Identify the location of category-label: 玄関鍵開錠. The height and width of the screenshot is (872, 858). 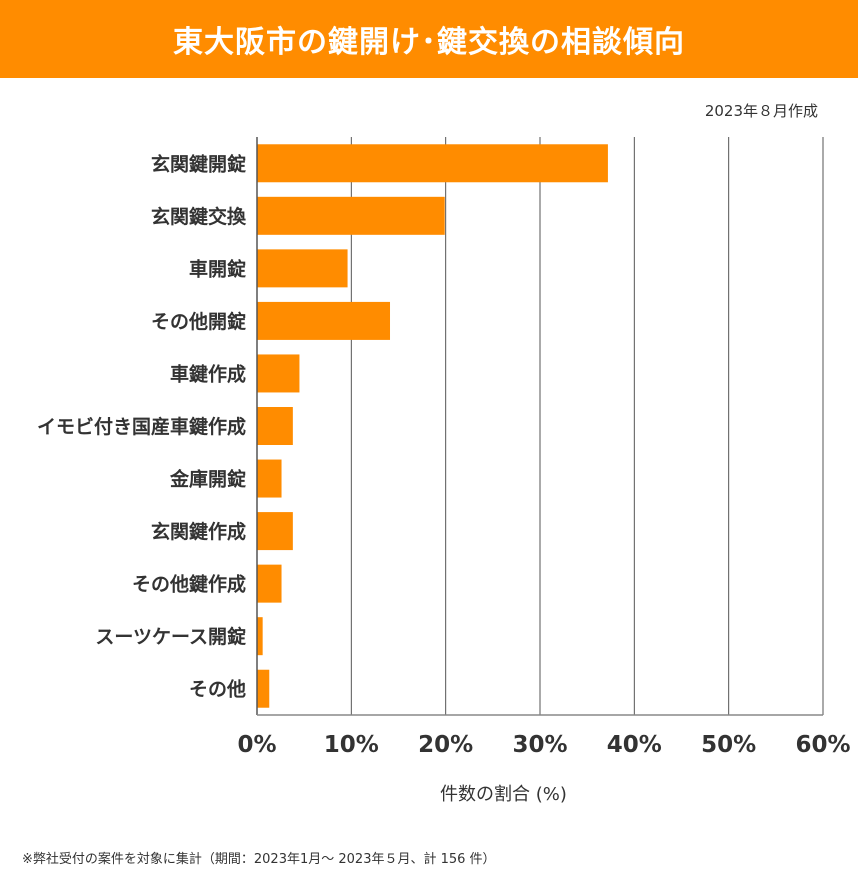
(198, 163).